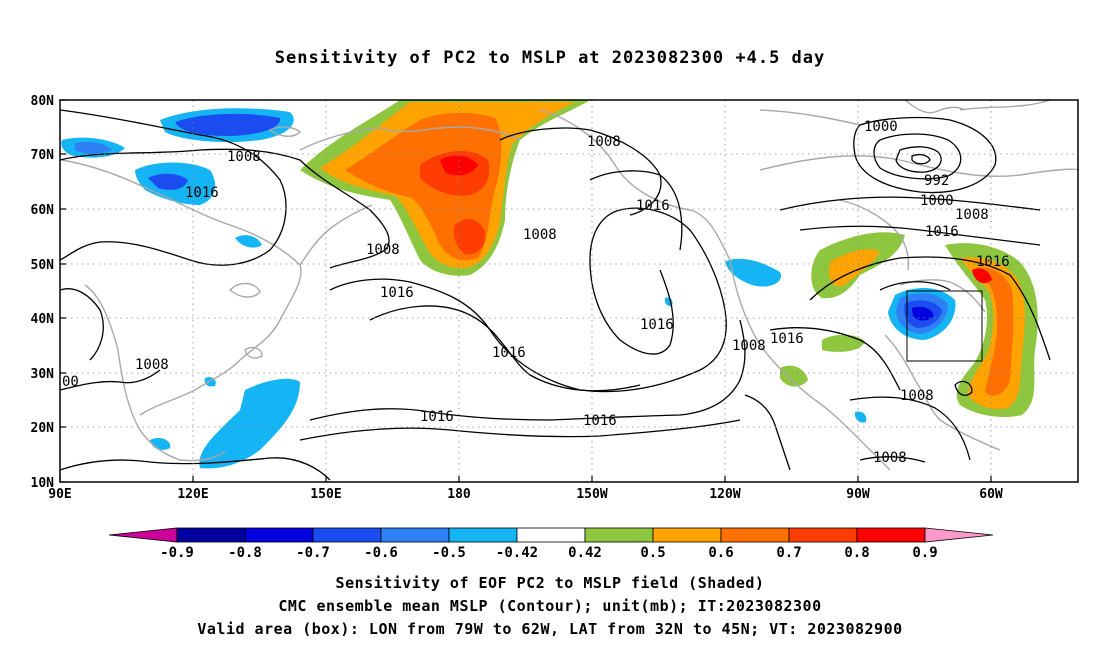 The image size is (1100, 650). I want to click on lon-label: 150E, so click(325, 494).